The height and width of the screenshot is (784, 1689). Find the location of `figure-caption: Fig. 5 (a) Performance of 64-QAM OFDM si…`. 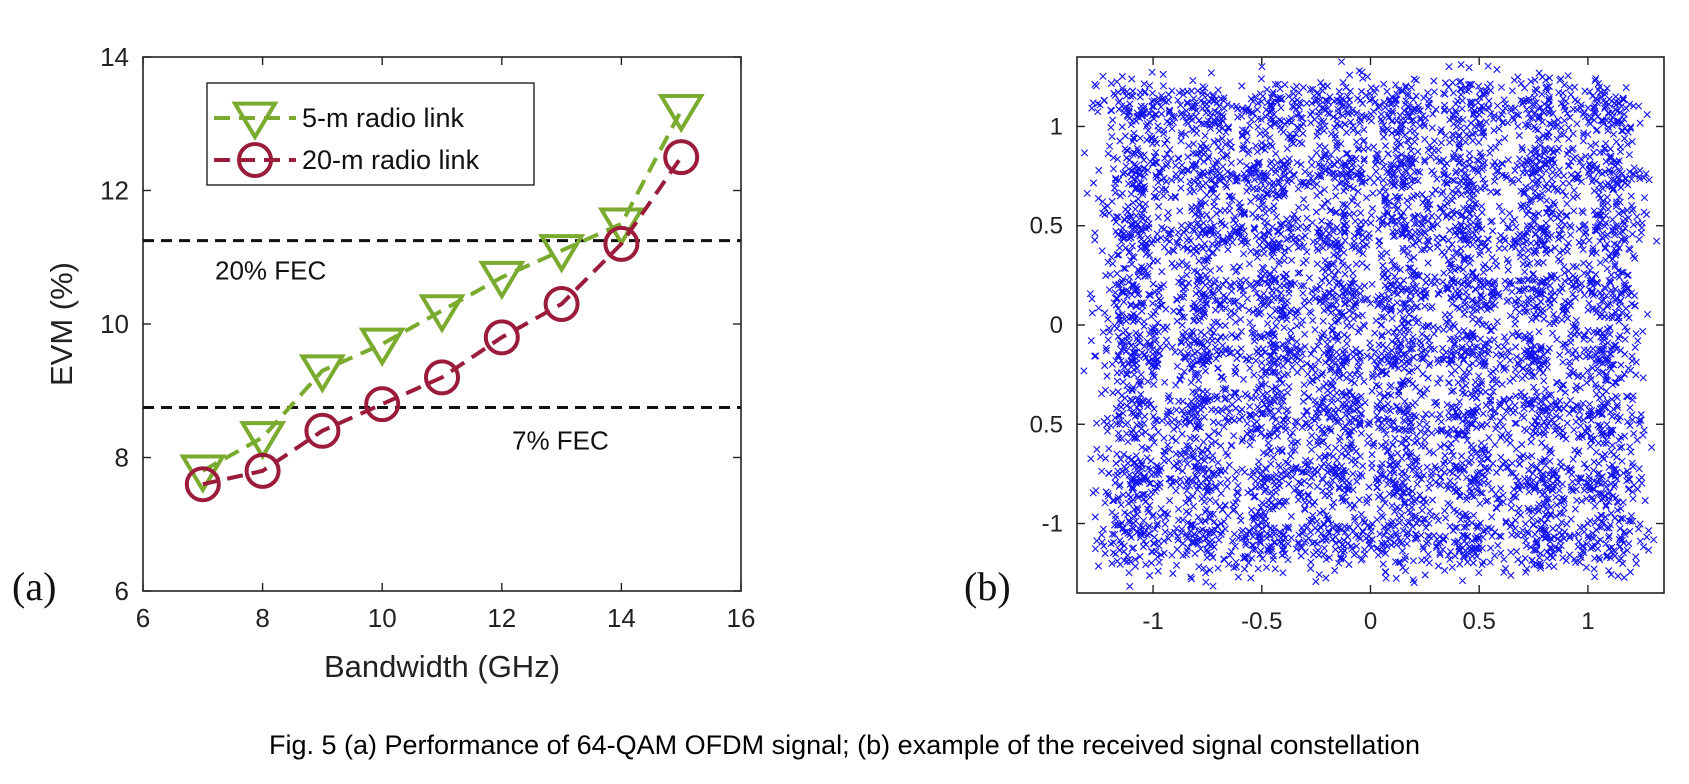

figure-caption: Fig. 5 (a) Performance of 64-QAM OFDM si… is located at coordinates (844, 745).